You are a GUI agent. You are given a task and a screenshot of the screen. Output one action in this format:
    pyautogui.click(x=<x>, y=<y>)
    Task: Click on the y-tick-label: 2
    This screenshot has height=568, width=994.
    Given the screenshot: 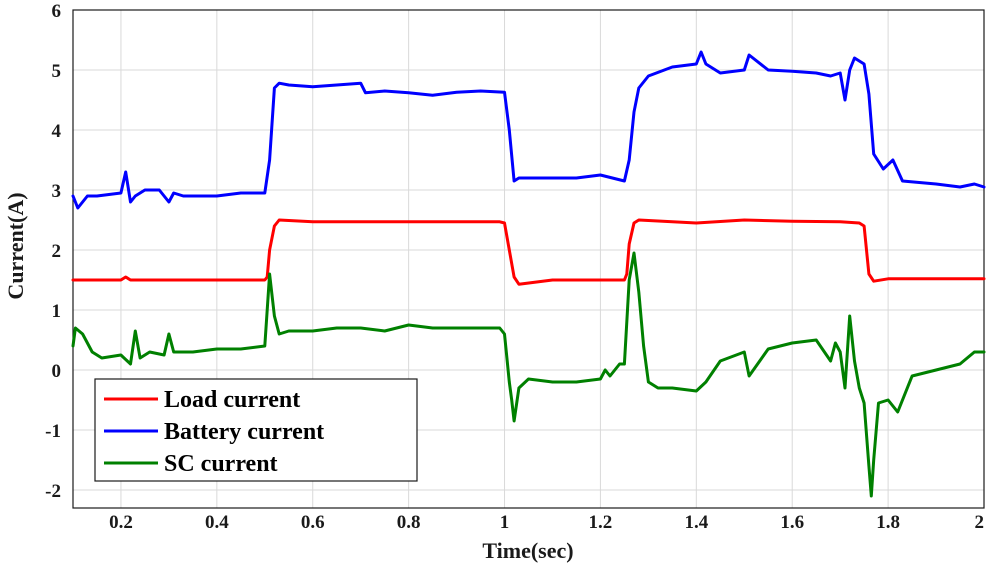 What is the action you would take?
    pyautogui.click(x=57, y=251)
    